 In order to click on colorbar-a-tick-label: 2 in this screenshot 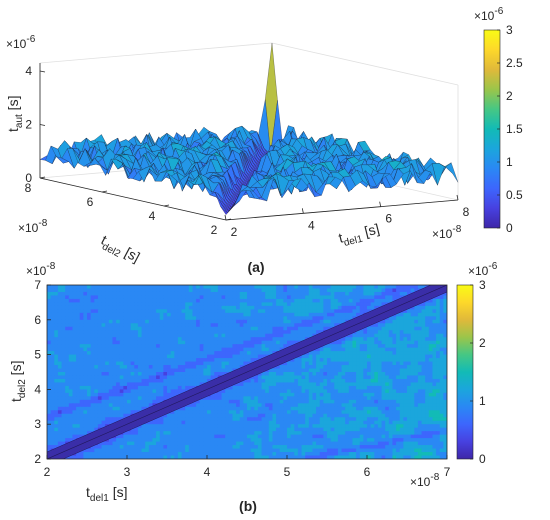, I will do `click(509, 96)`.